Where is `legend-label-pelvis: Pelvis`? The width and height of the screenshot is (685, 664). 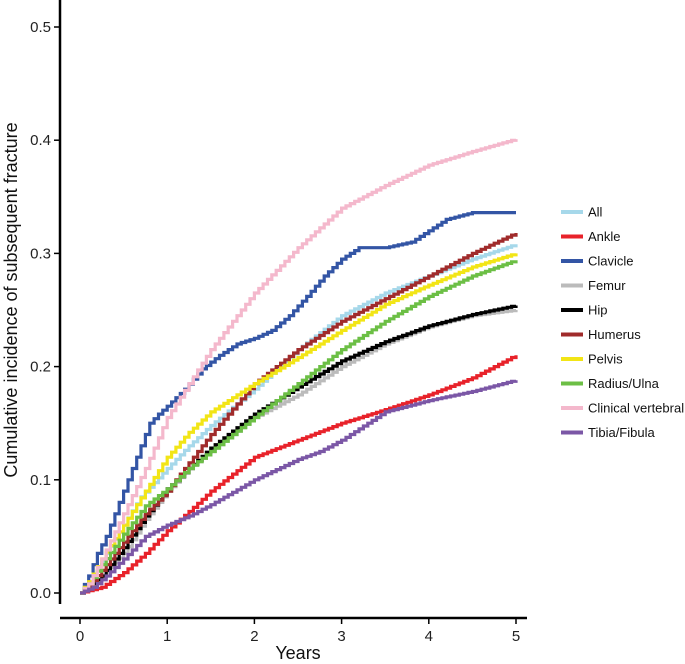 legend-label-pelvis: Pelvis is located at coordinates (605, 359).